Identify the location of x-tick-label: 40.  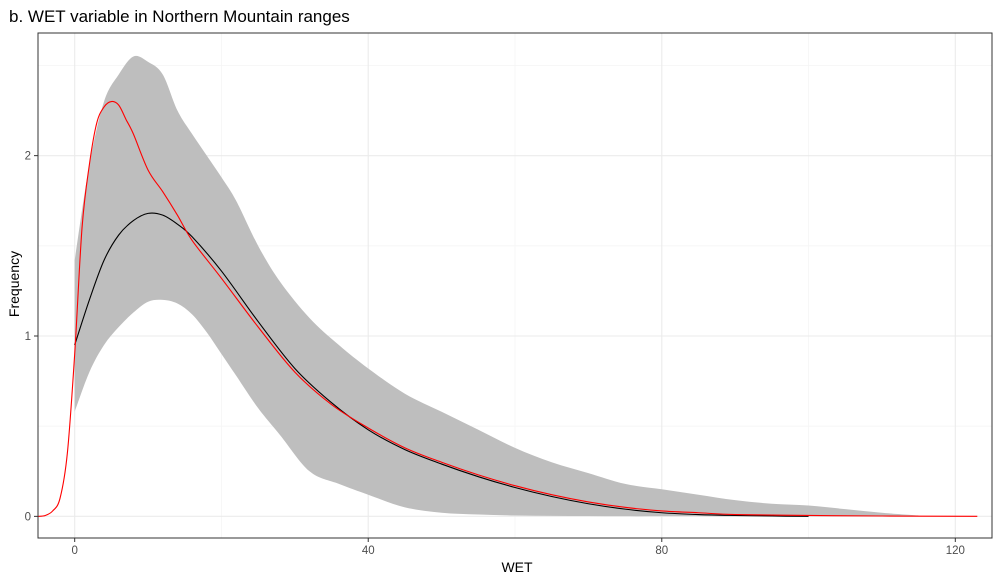
(368, 551).